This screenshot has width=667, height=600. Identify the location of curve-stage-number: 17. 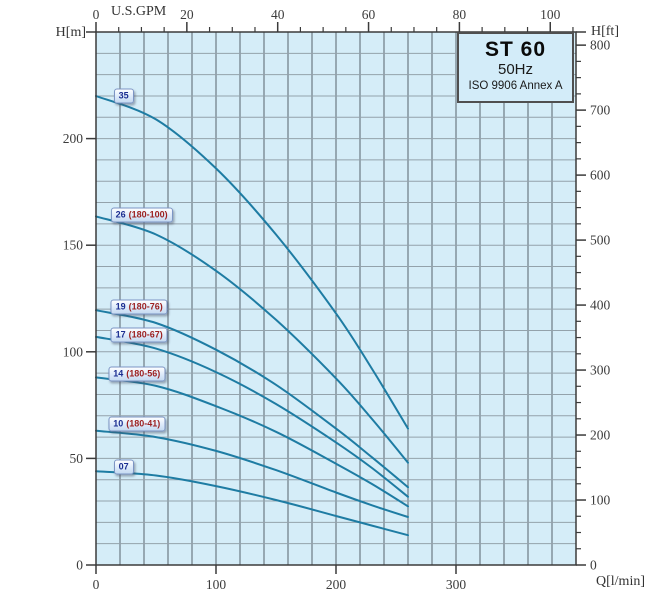
(120, 334).